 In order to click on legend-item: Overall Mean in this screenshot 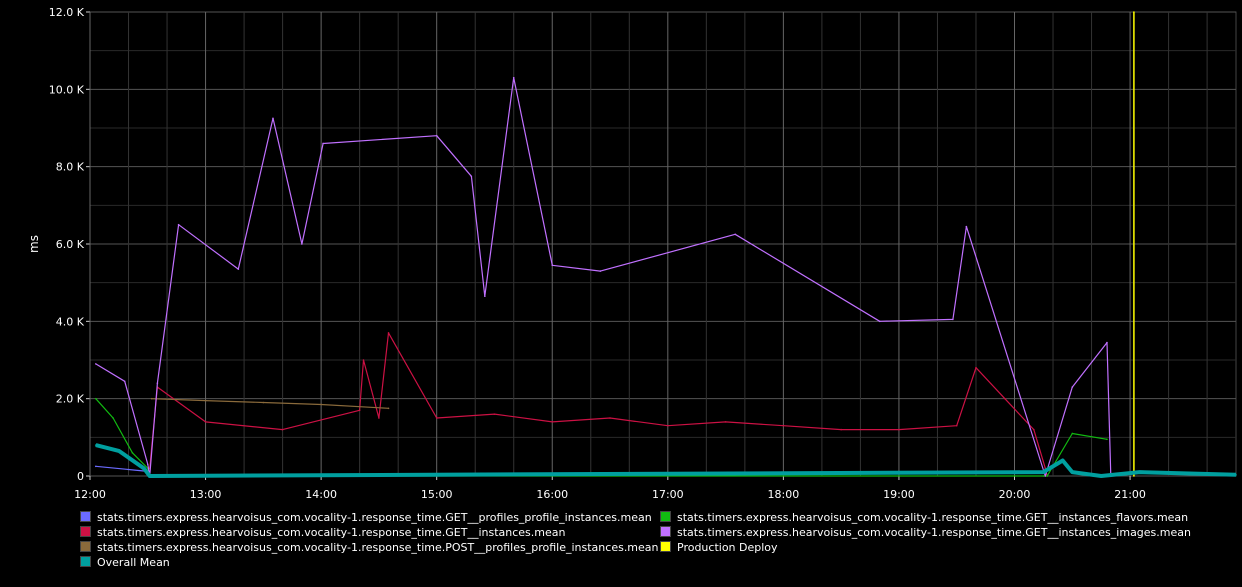, I will do `click(125, 562)`.